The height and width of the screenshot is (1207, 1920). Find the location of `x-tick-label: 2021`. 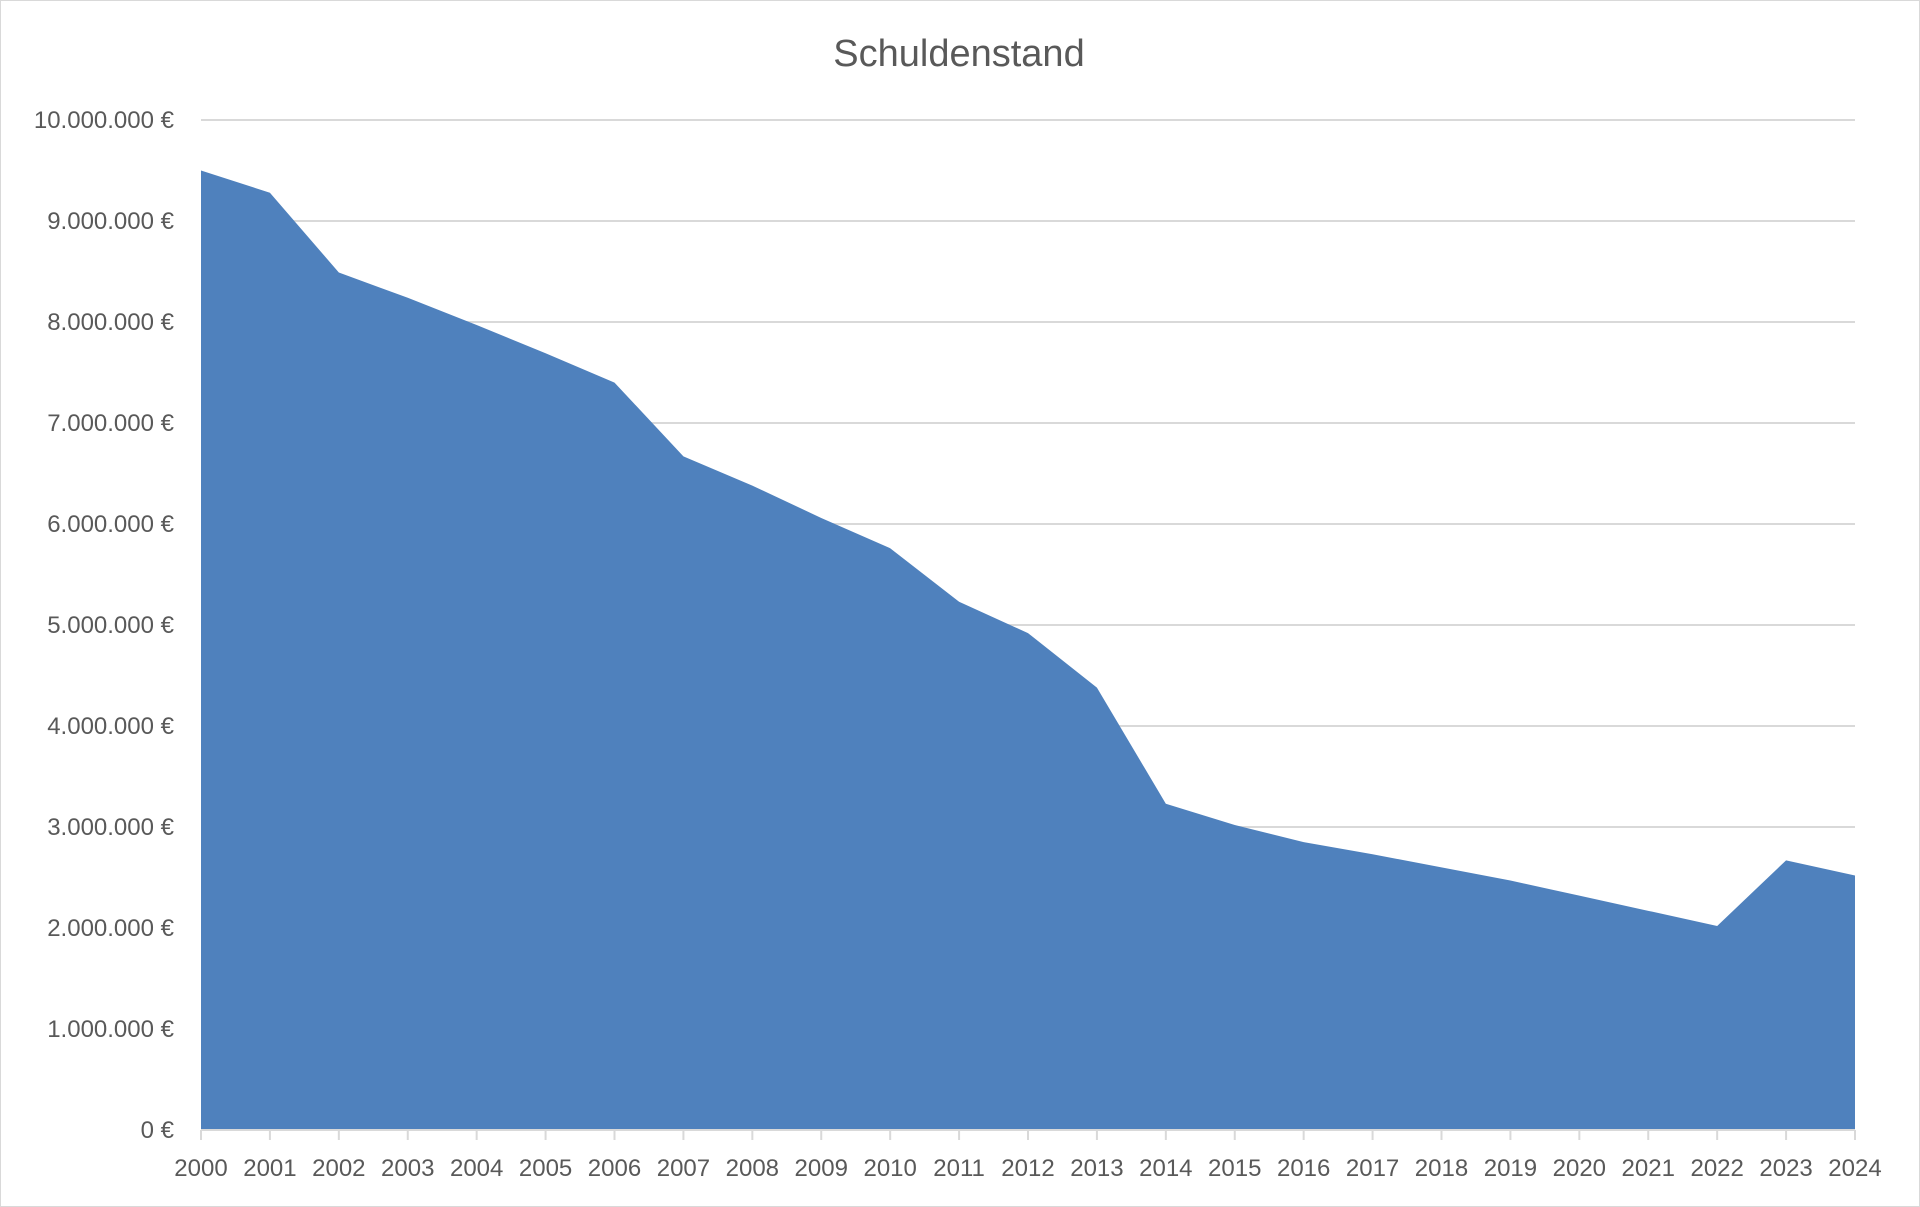

x-tick-label: 2021 is located at coordinates (1648, 1168).